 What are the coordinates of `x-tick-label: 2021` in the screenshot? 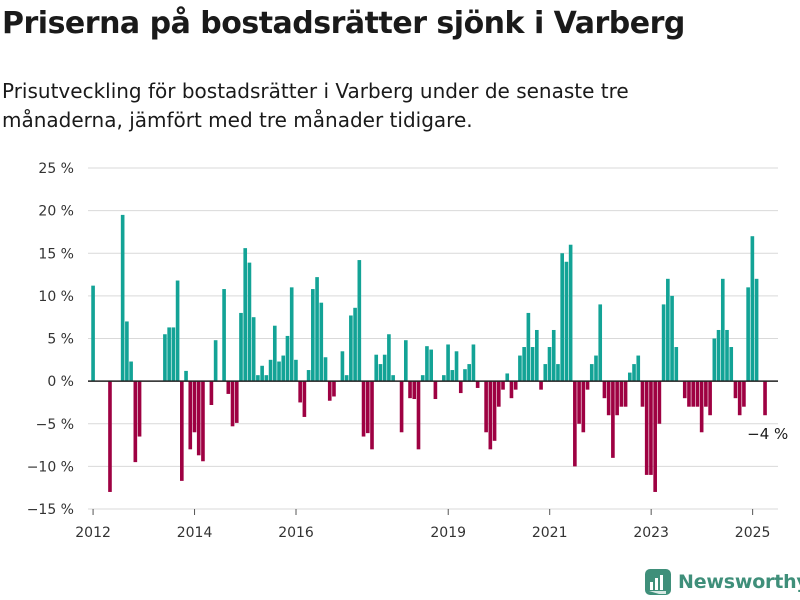 It's located at (550, 533).